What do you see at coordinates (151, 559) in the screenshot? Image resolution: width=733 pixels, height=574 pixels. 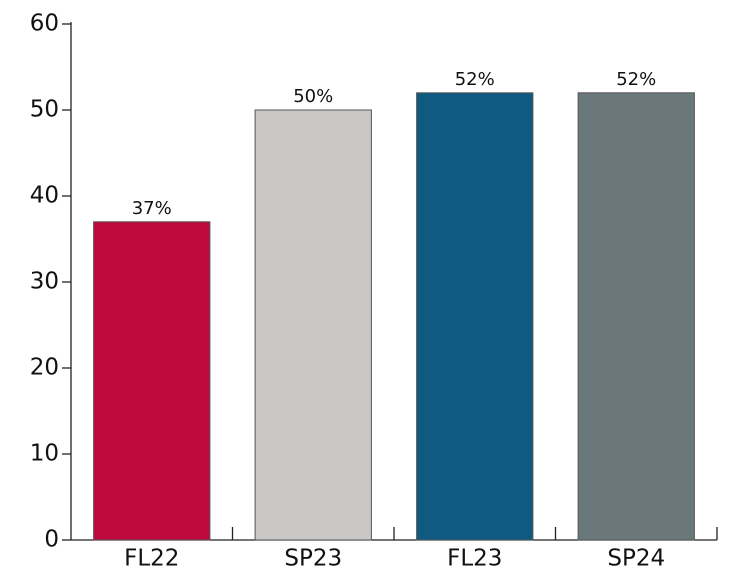 I see `x-tick-label: FL22` at bounding box center [151, 559].